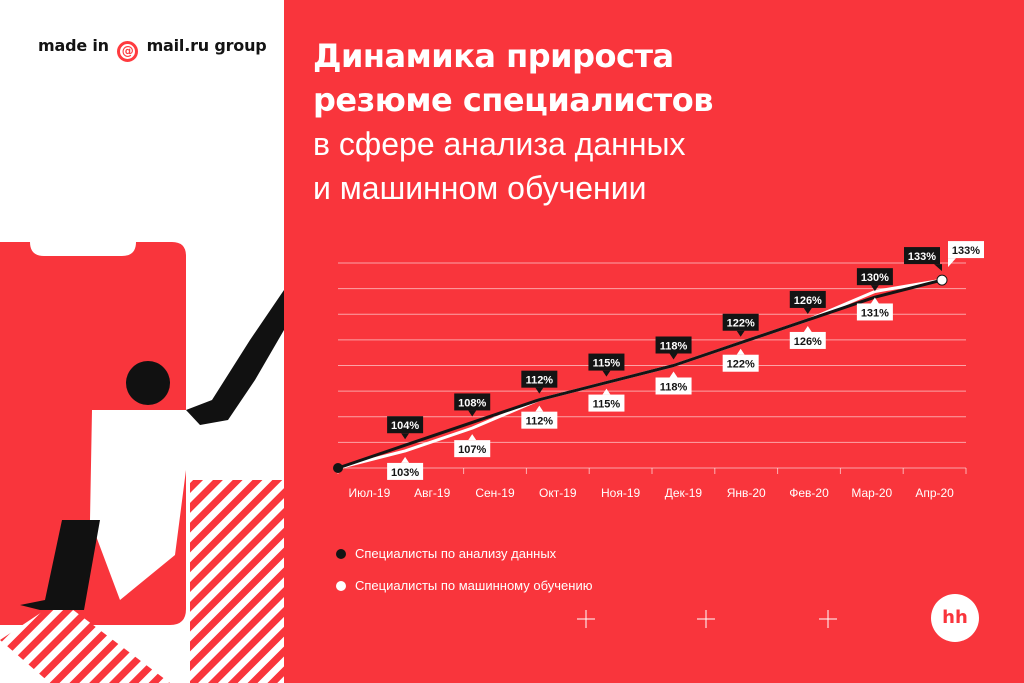 The width and height of the screenshot is (1024, 683). Describe the element at coordinates (432, 493) in the screenshot. I see `x-tick-label: Авг-19` at that location.